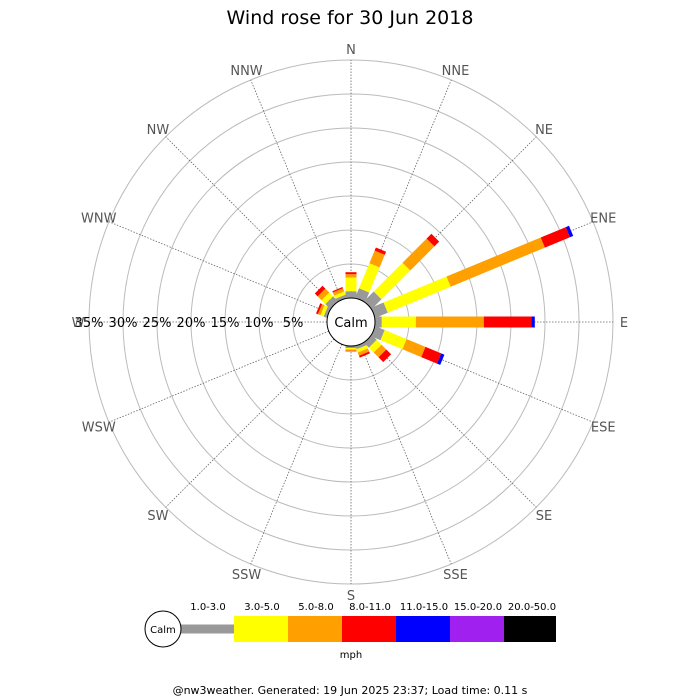 The width and height of the screenshot is (700, 700). What do you see at coordinates (123, 323) in the screenshot?
I see `radial-tick-label: 30%` at bounding box center [123, 323].